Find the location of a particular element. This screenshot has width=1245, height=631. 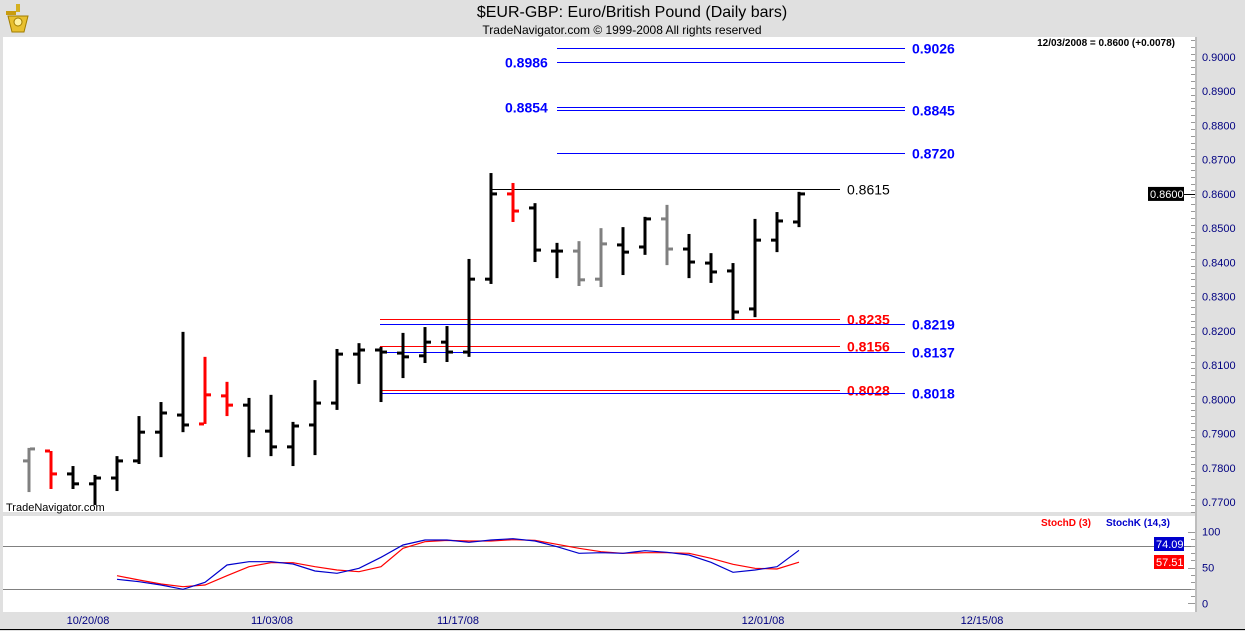

stochastic-pane is located at coordinates (599, 564).